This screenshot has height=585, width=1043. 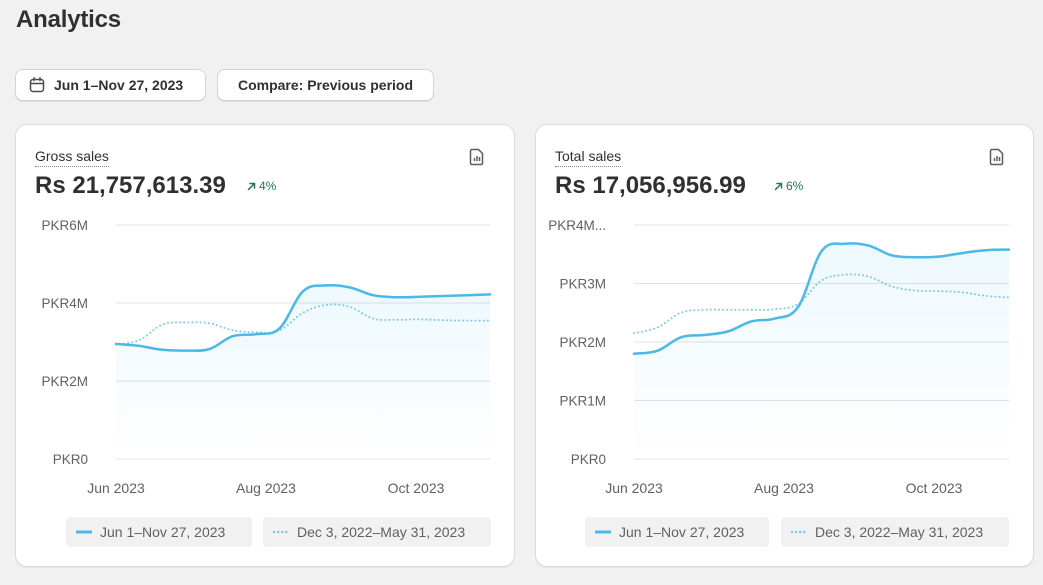 I want to click on delta-badge: 6%, so click(x=788, y=186).